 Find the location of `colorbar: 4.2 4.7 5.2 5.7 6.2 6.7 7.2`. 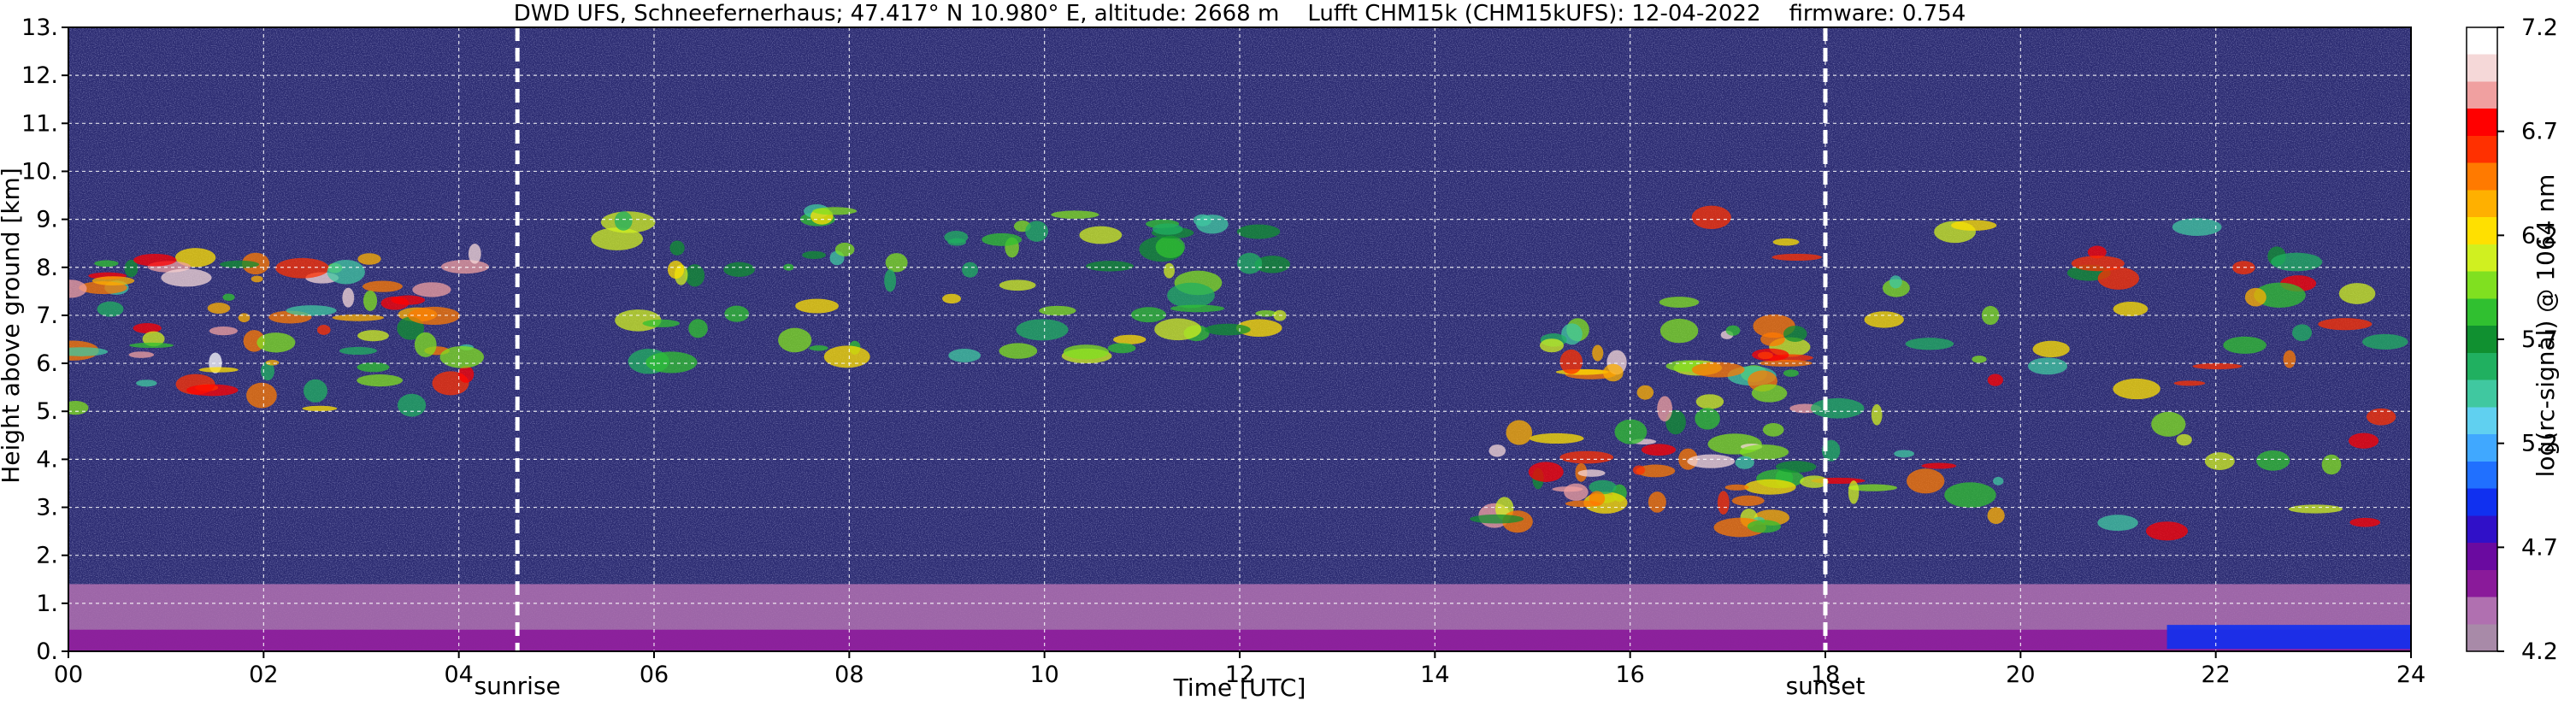

colorbar: 4.2 4.7 5.2 5.7 6.2 6.7 7.2 is located at coordinates (2512, 340).